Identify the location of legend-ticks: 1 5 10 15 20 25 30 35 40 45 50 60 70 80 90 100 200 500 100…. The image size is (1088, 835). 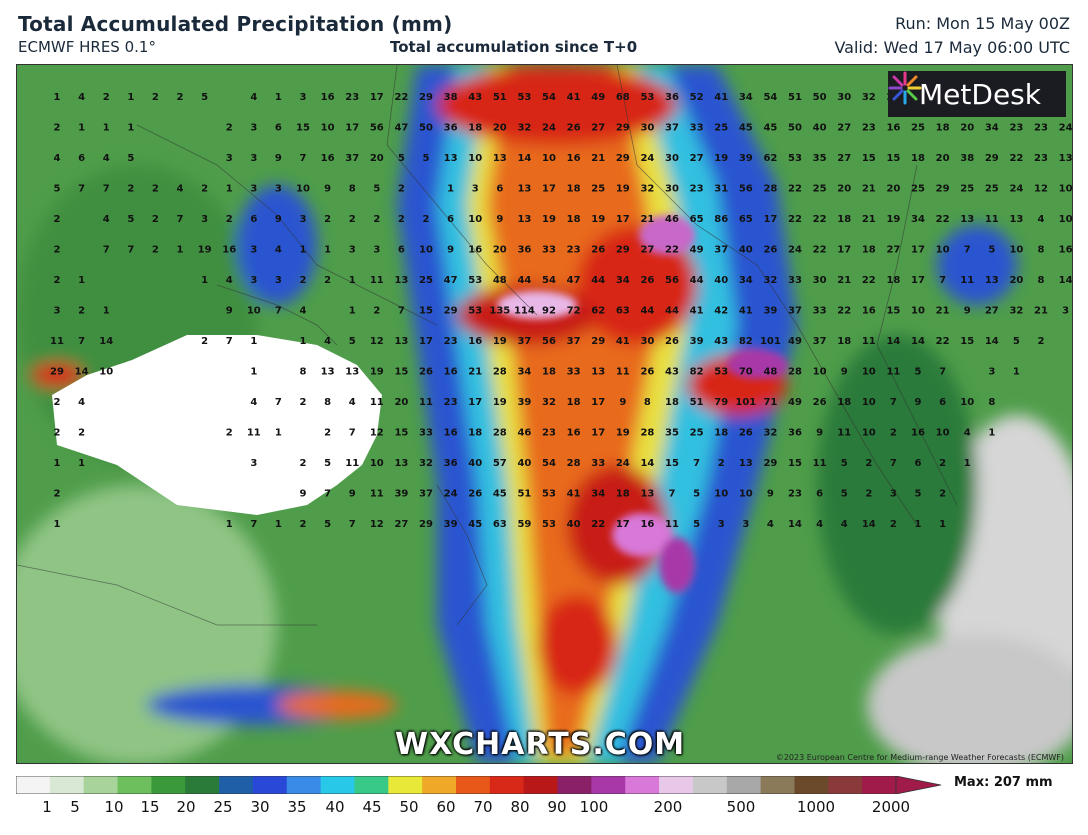
(481, 808).